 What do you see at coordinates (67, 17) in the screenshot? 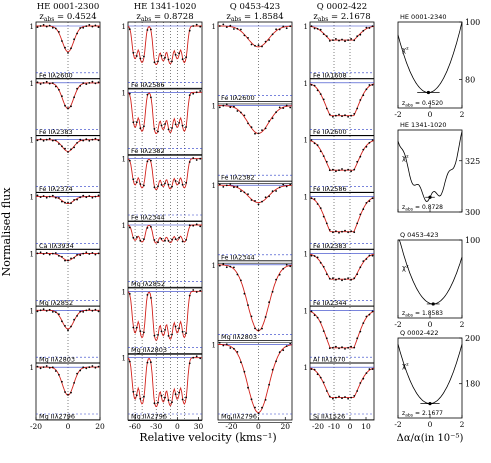
I see `column-zabs: zabs = 0.4524` at bounding box center [67, 17].